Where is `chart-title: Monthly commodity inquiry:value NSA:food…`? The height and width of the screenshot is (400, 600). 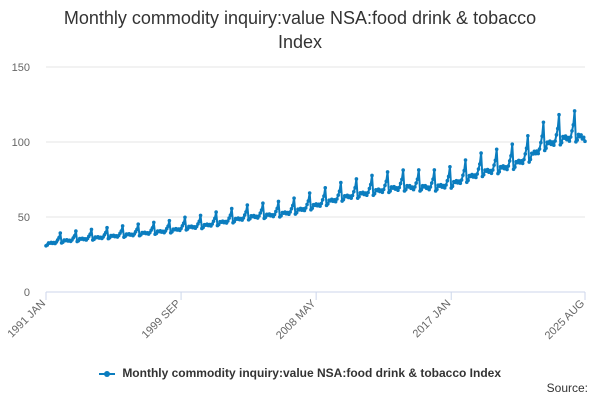
chart-title: Monthly commodity inquiry:value NSA:food… is located at coordinates (300, 30).